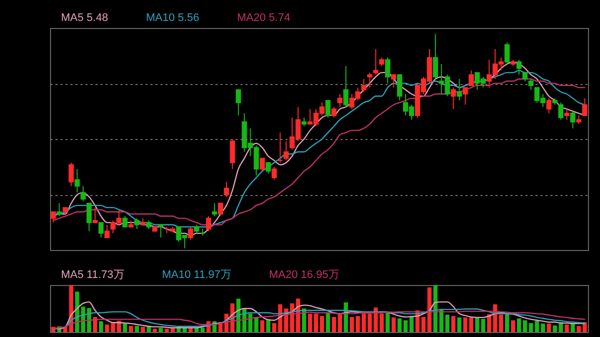  I want to click on text: MA20 5.74, so click(263, 18).